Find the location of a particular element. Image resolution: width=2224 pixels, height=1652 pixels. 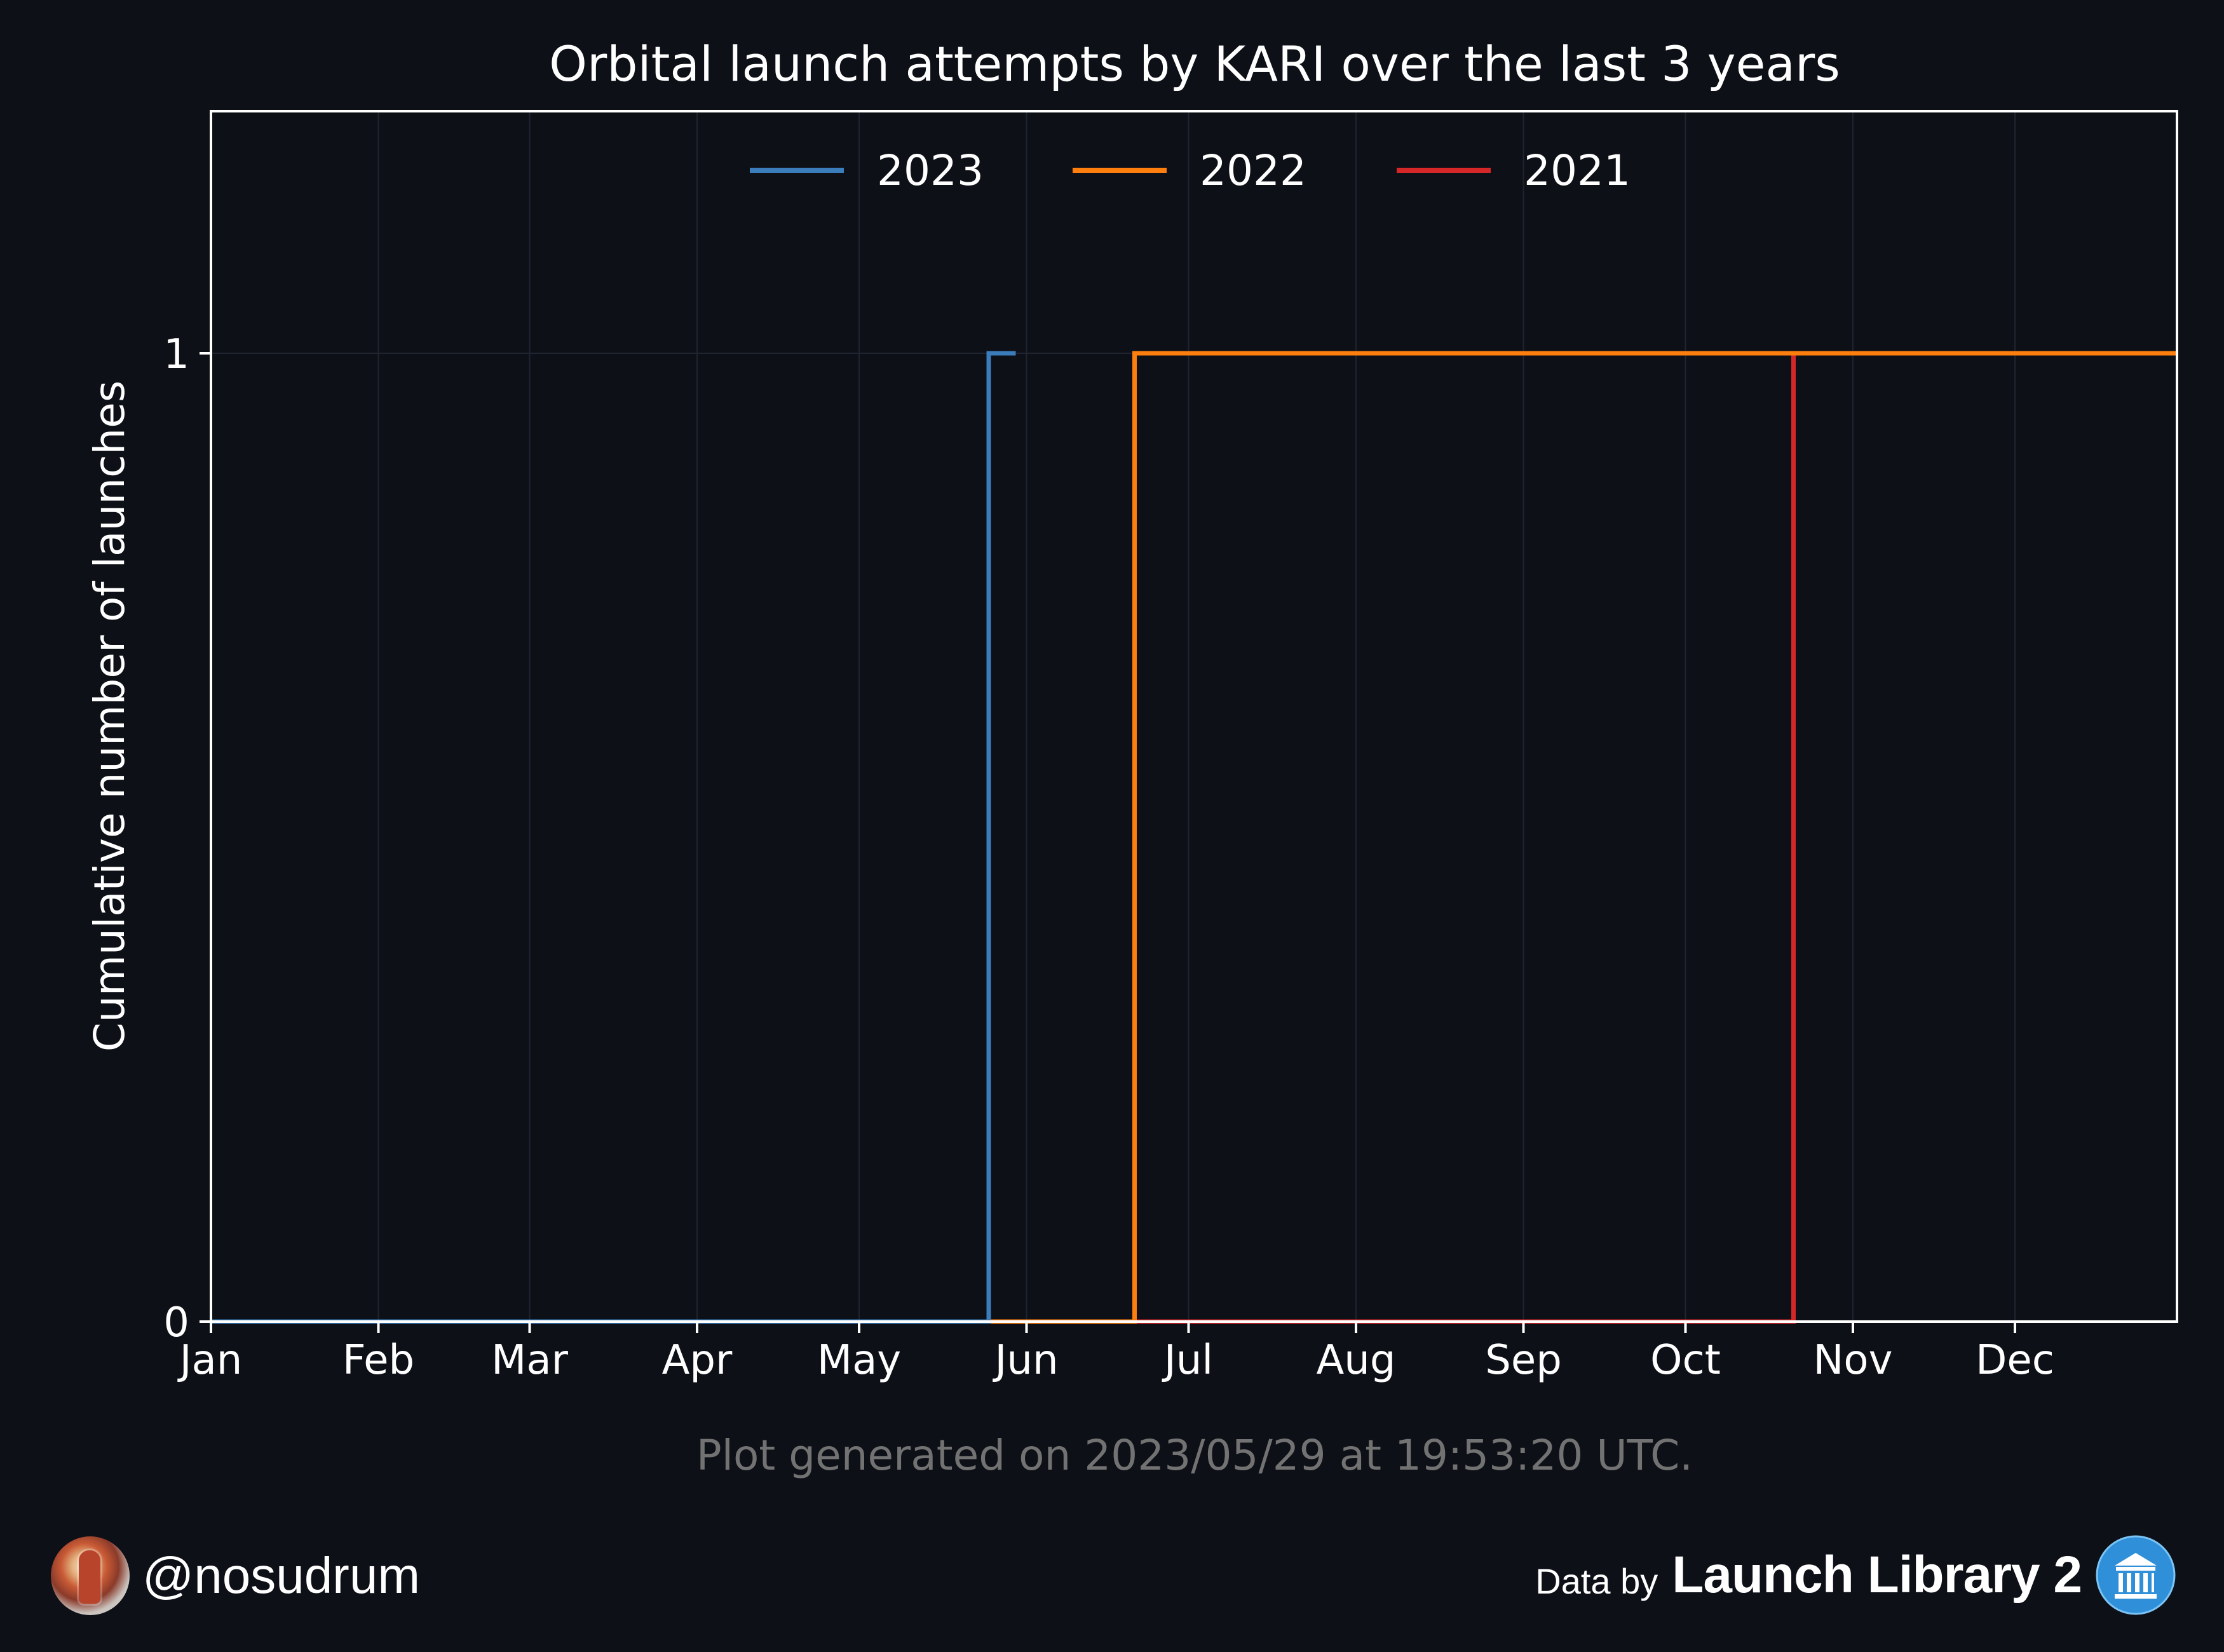

legend-label-2021: 2021 is located at coordinates (1578, 170).